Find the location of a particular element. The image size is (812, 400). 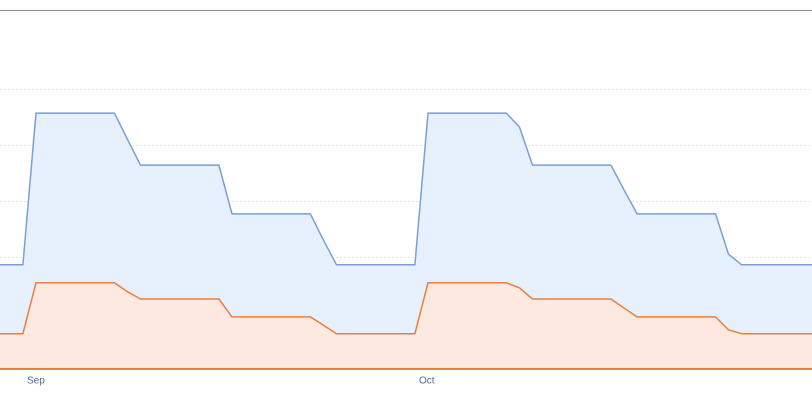

x-tick-label: Sep is located at coordinates (36, 381).